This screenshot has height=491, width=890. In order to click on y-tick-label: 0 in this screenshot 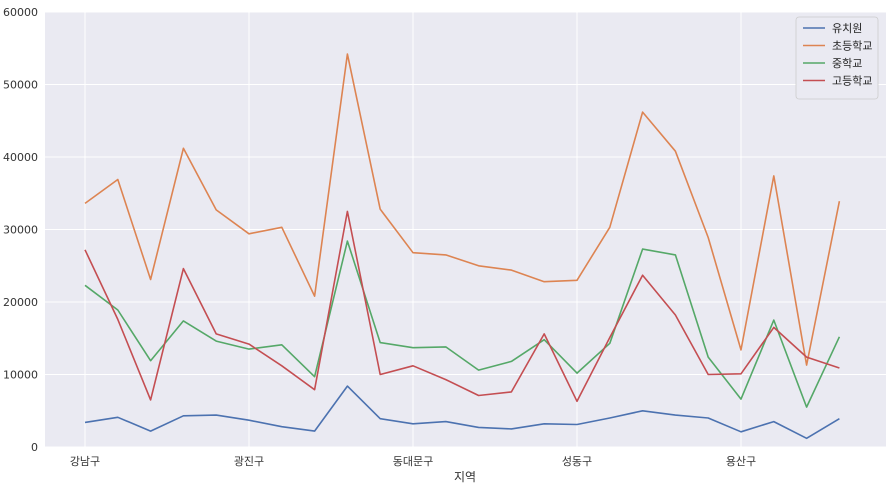, I will do `click(34, 447)`.